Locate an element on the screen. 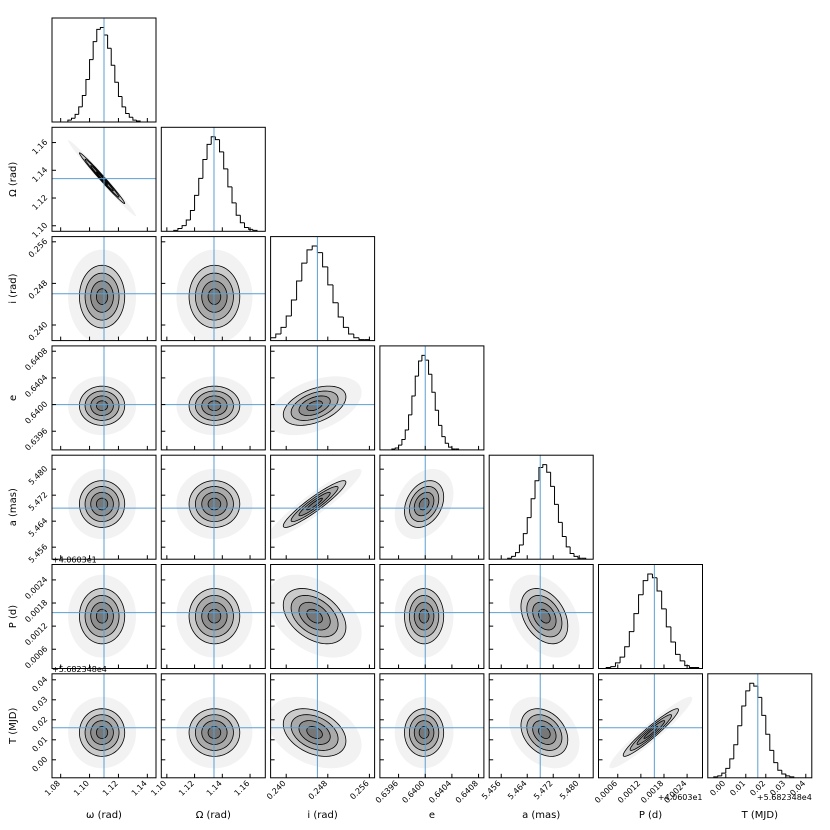 The height and width of the screenshot is (830, 830). x-tick-label: 0.00 is located at coordinates (717, 788).